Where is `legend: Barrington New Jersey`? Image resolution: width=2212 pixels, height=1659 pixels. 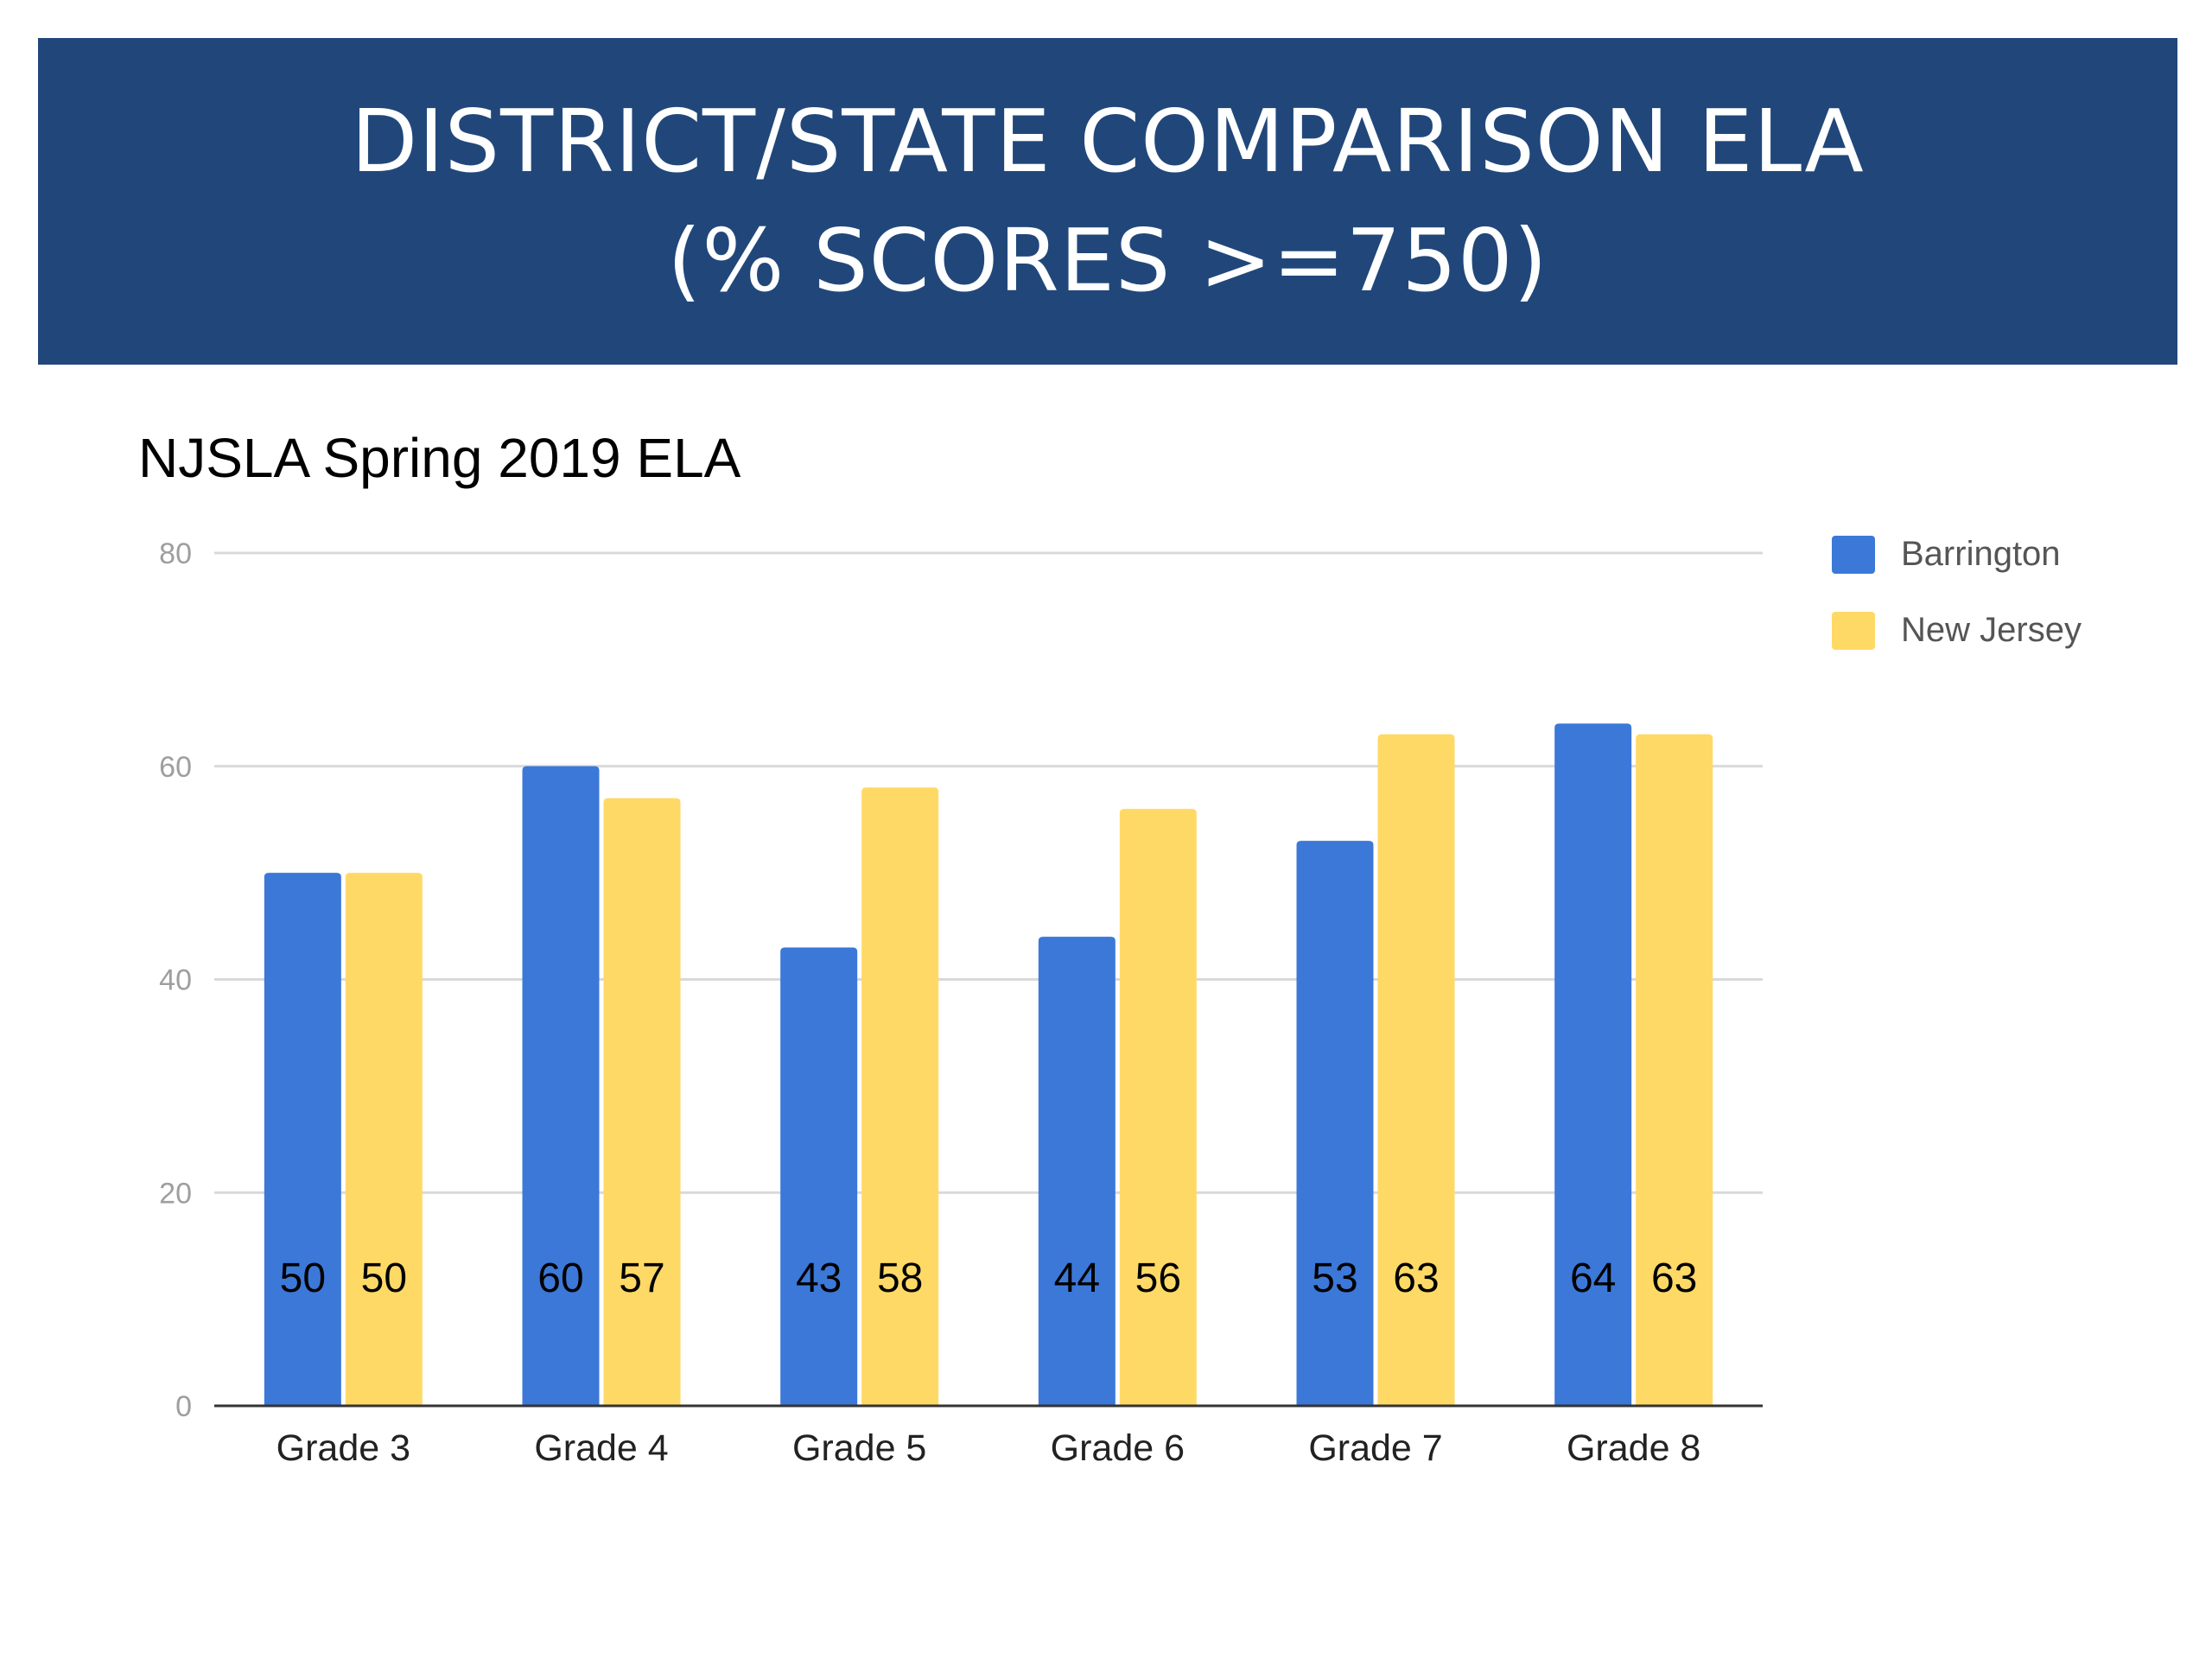
legend: Barrington New Jersey is located at coordinates (1957, 592).